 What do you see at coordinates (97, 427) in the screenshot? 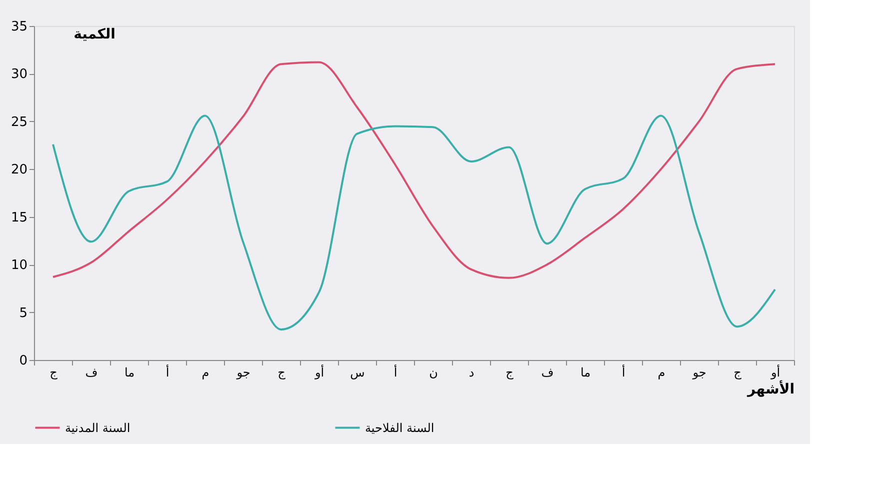
I see `legend-label: السنة المدنية` at bounding box center [97, 427].